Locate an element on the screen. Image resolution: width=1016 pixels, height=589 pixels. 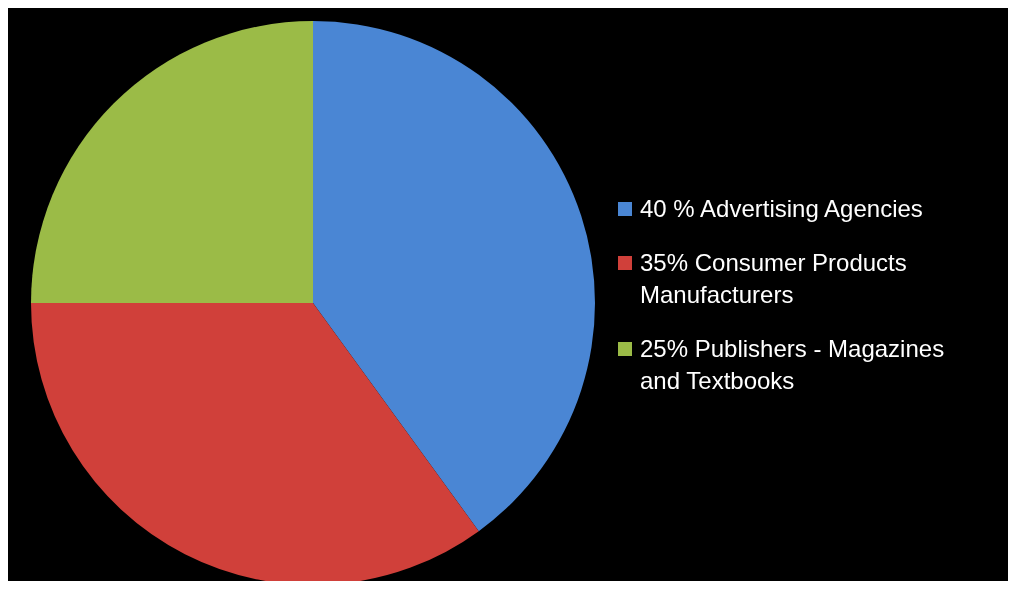
legend-label: 40 % Advertising Agencies is located at coordinates (781, 208).